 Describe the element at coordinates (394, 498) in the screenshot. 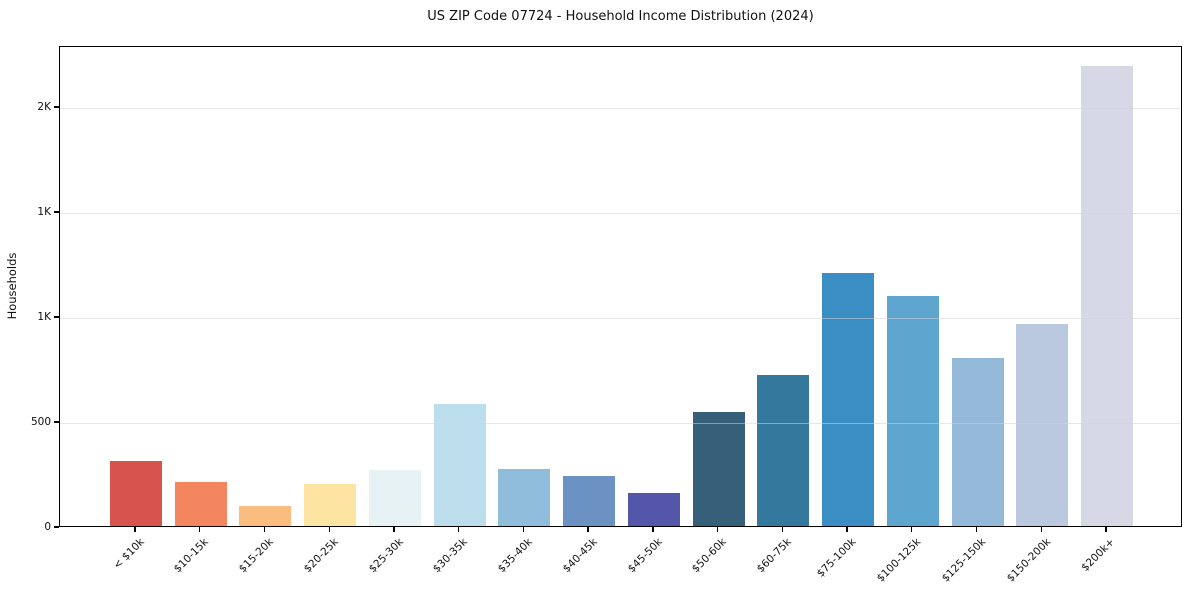

I see `bar-$25-30k` at that location.